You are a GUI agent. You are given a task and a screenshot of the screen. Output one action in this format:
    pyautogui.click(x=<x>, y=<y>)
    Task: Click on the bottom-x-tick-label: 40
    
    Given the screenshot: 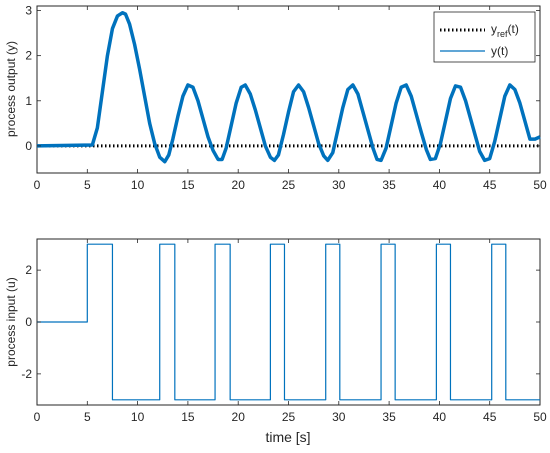 What is the action you would take?
    pyautogui.click(x=440, y=417)
    